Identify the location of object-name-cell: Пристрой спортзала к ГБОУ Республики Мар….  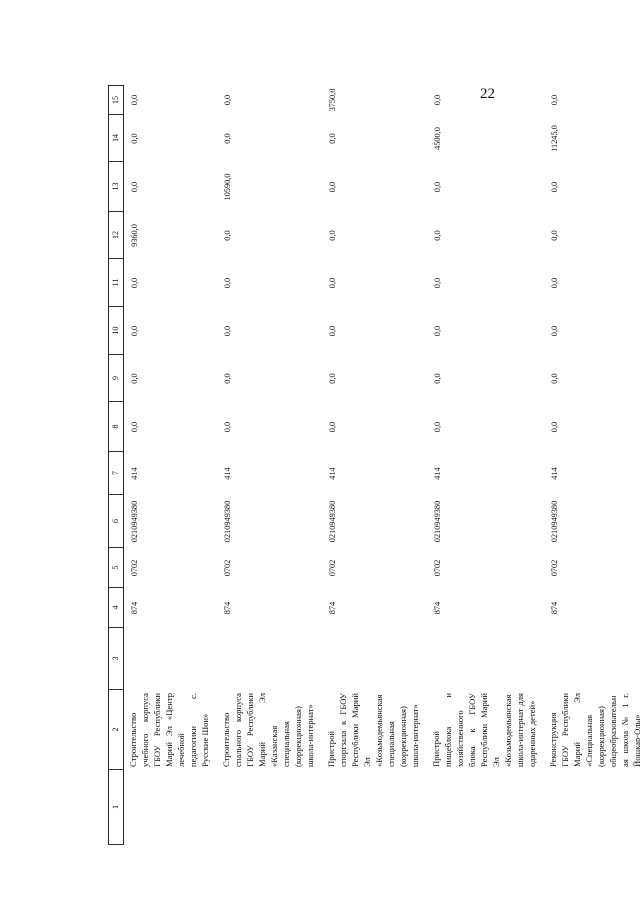
(373, 730).